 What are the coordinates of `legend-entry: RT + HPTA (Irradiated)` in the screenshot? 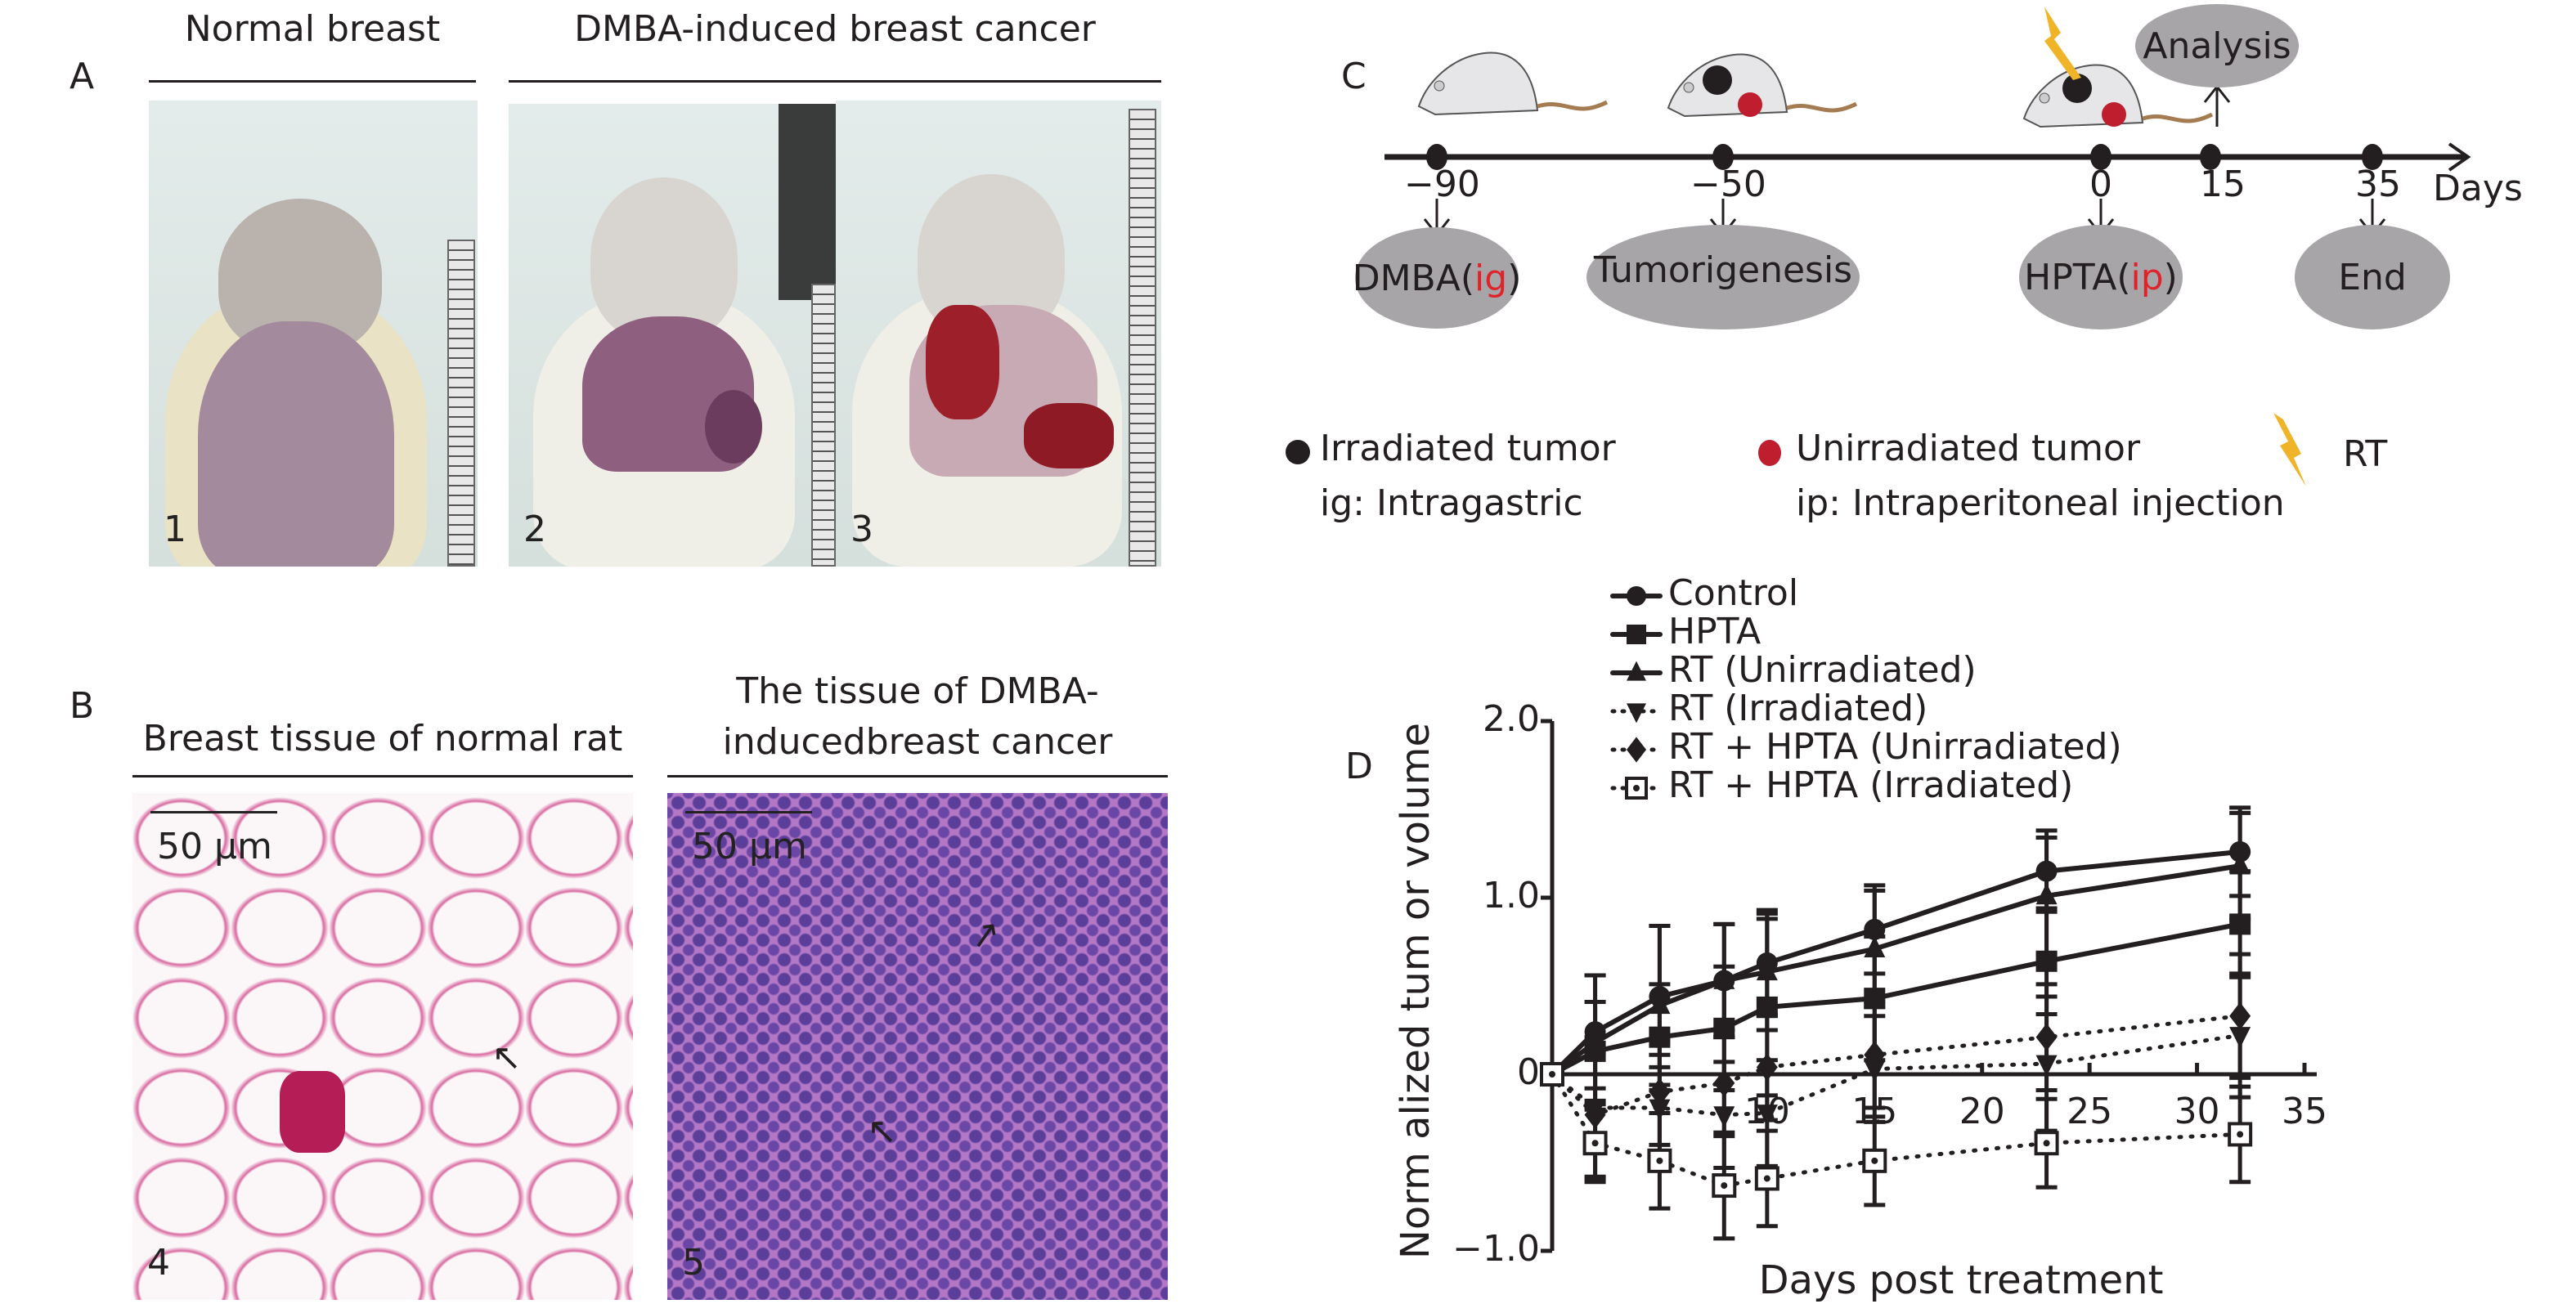 It's located at (1871, 785).